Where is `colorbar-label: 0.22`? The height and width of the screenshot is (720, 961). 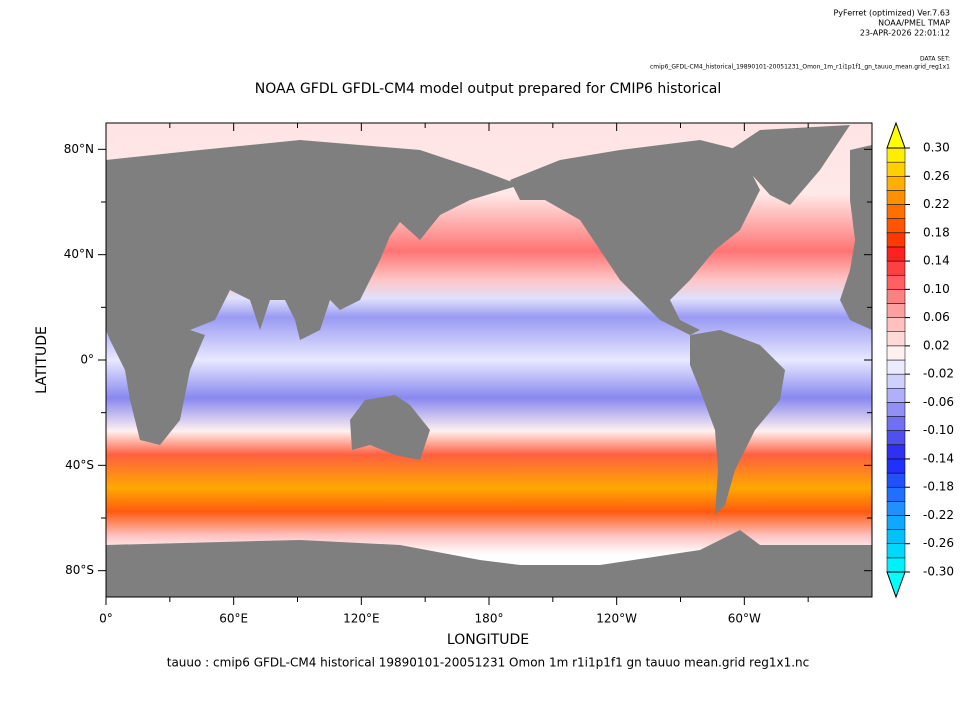
colorbar-label: 0.22 is located at coordinates (936, 204).